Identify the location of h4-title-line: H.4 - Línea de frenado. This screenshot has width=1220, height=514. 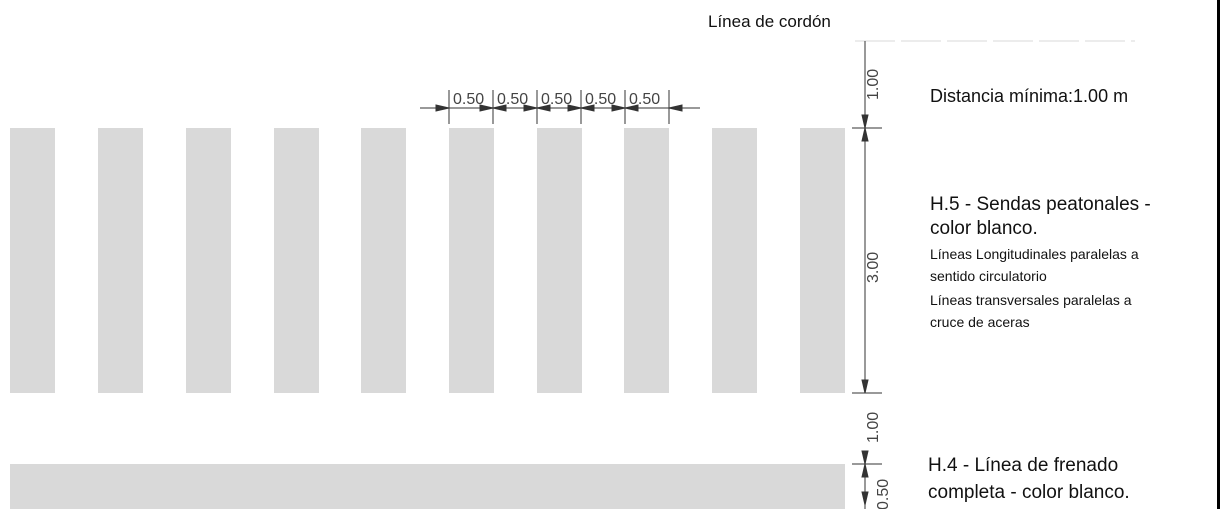
(1023, 465).